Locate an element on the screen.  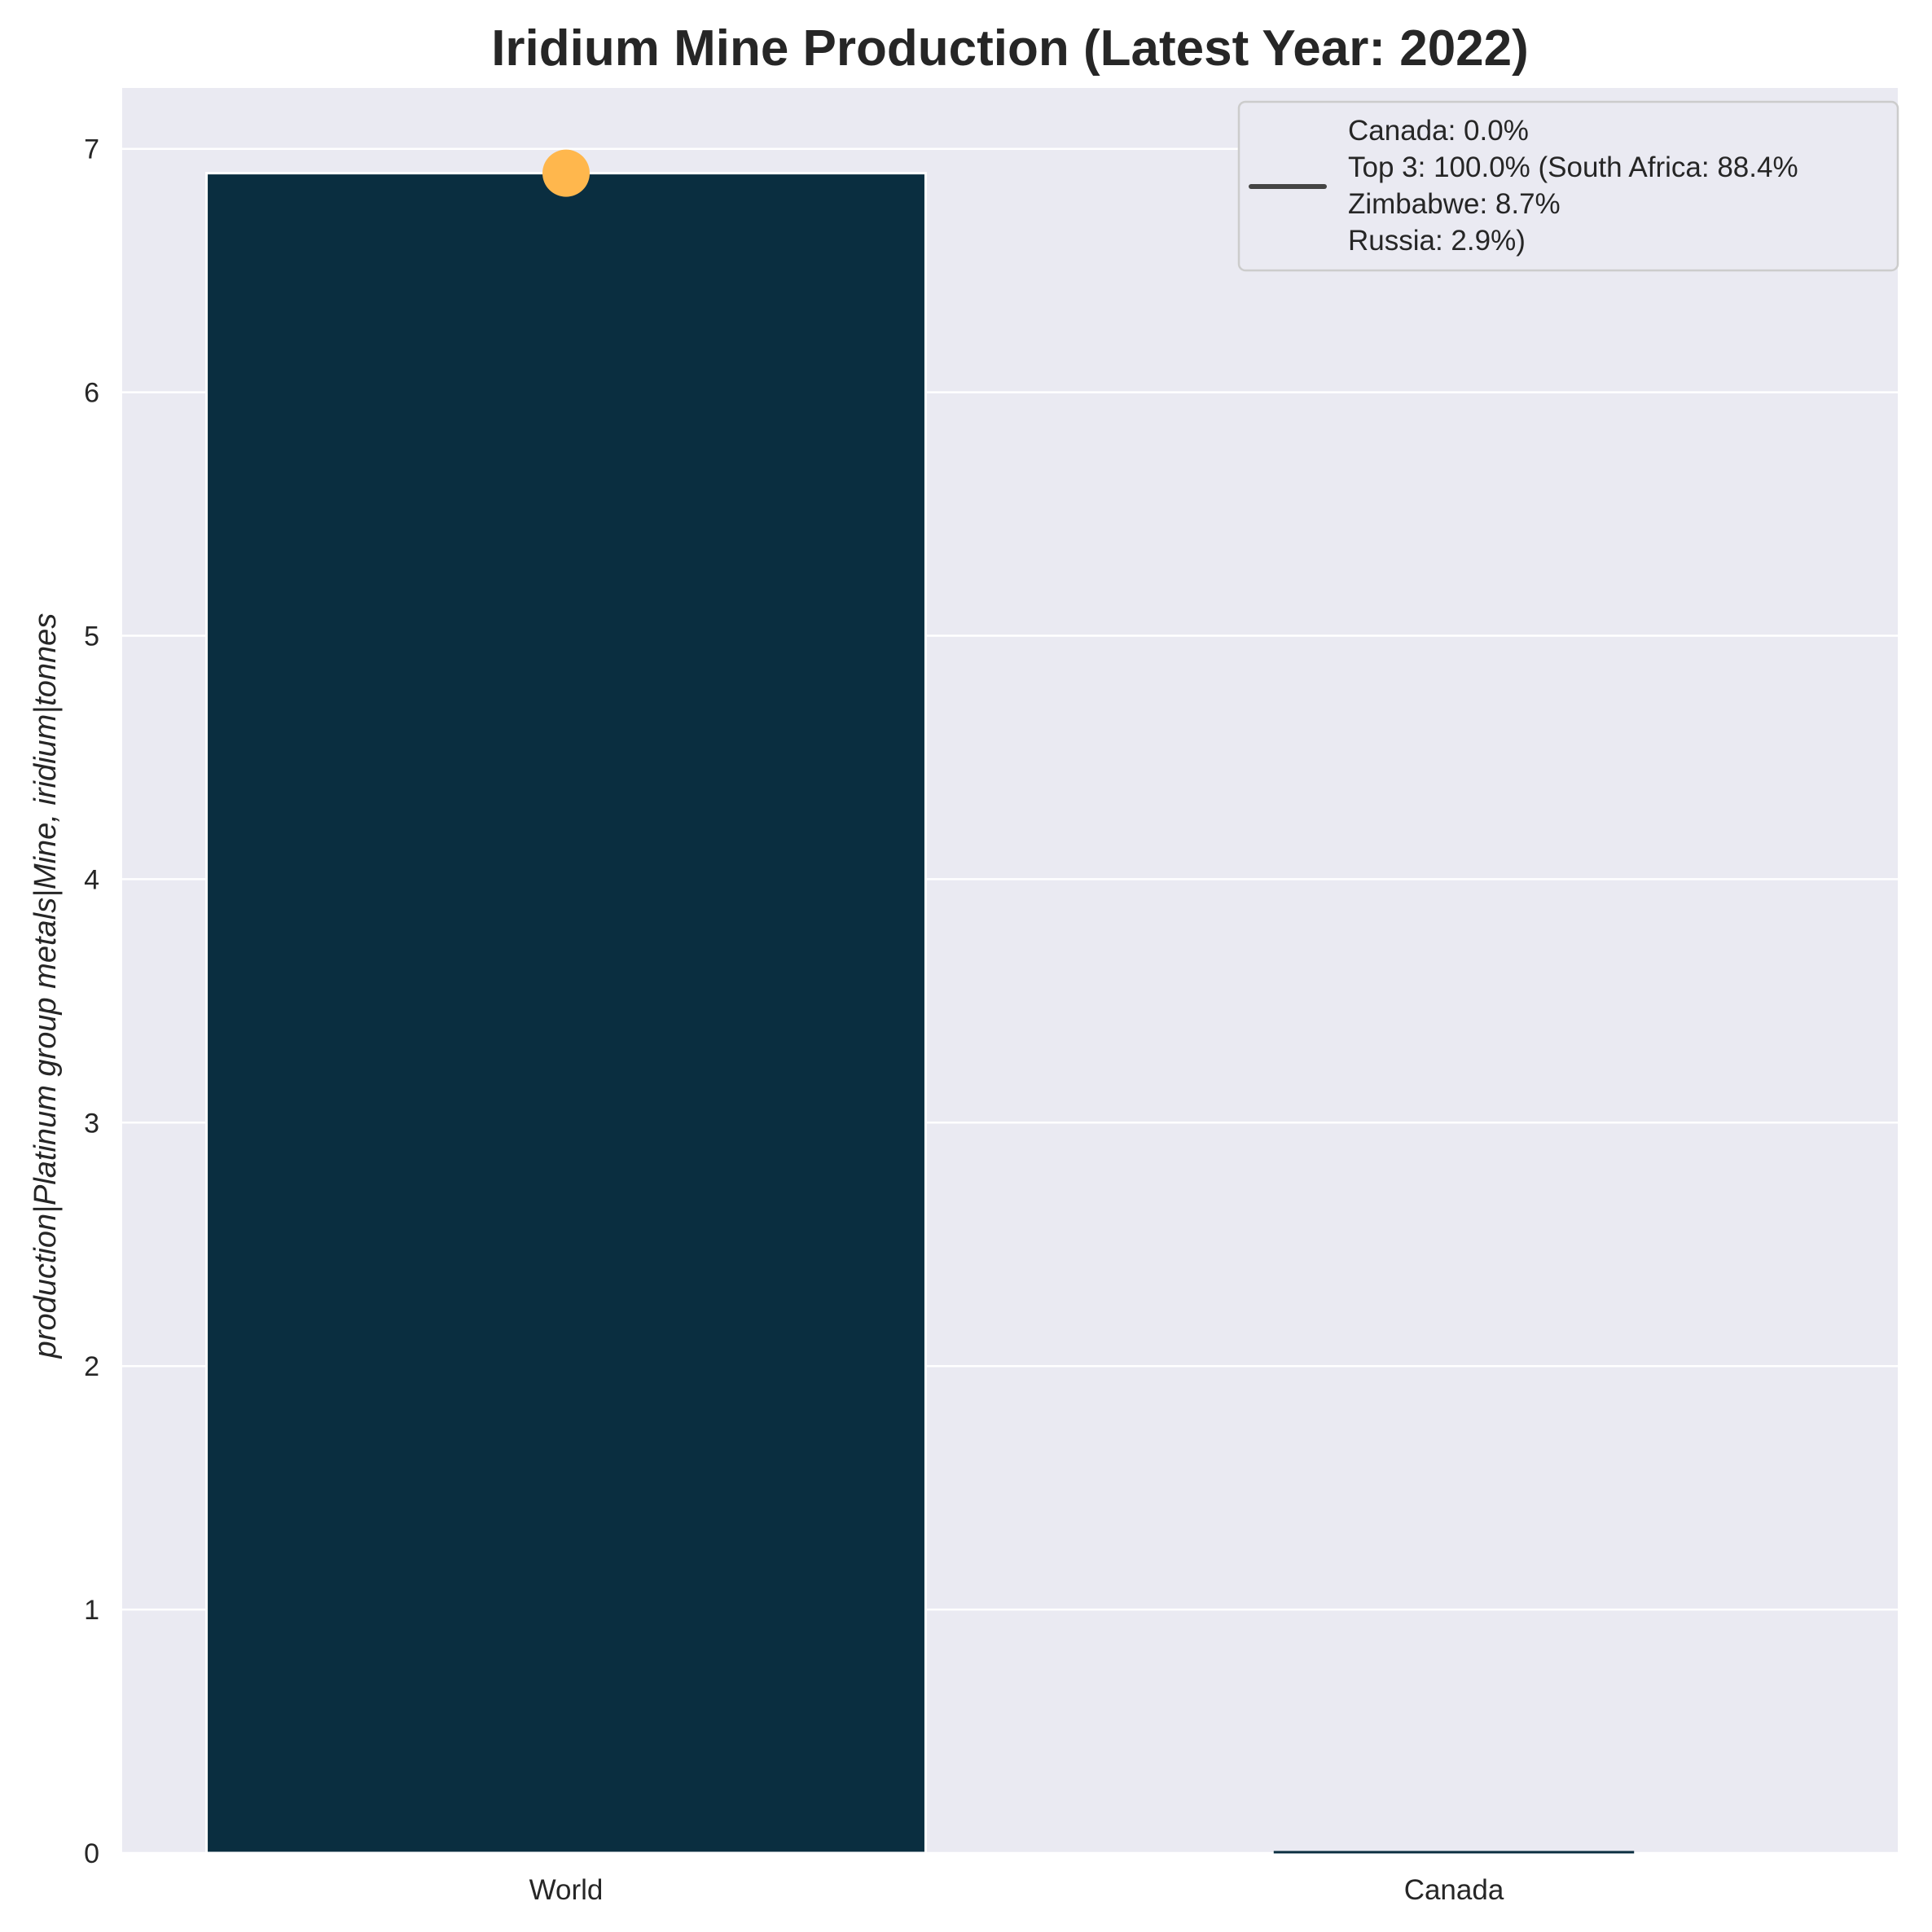
y-axis-ticks: 0 1 2 3 4 5 6 7 is located at coordinates (91, 1001).